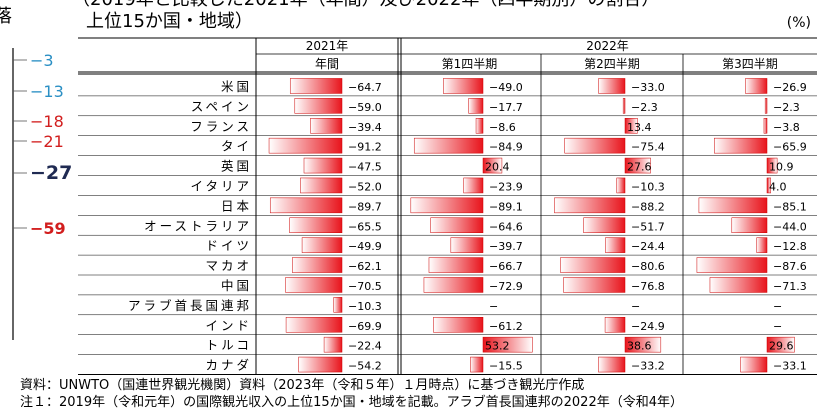 This screenshot has width=835, height=408. Describe the element at coordinates (506, 87) in the screenshot. I see `value-label: −49.0` at that location.